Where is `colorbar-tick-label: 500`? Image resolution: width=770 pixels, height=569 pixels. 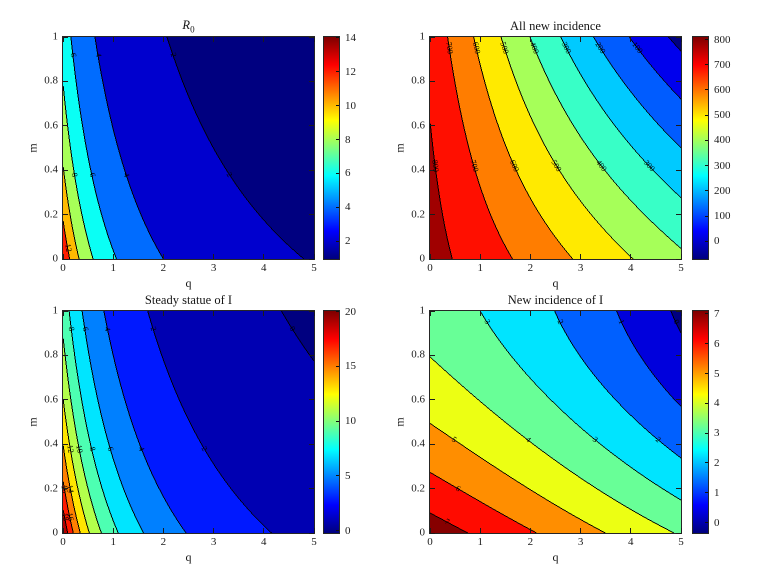 colorbar-tick-label: 500 is located at coordinates (722, 115).